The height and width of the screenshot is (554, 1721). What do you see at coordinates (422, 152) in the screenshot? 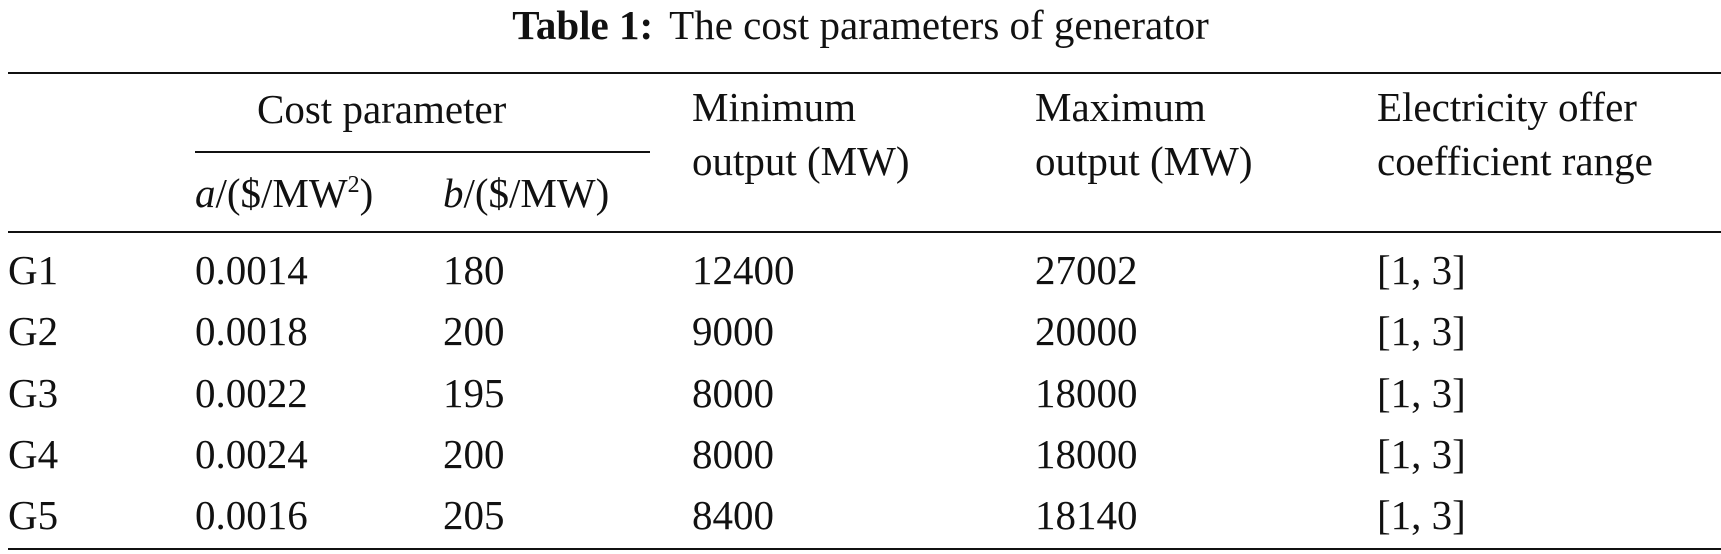
I see `cost-parameter-rule` at bounding box center [422, 152].